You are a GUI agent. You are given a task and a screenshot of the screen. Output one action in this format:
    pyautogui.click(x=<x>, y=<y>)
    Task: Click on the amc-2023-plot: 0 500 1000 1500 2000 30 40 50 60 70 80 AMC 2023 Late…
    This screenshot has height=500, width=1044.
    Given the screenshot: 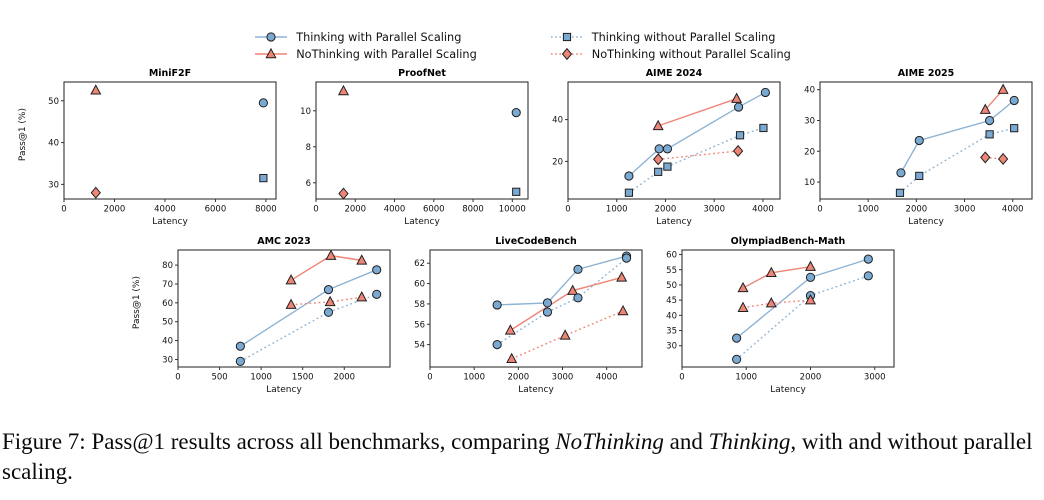 What is the action you would take?
    pyautogui.click(x=276, y=315)
    